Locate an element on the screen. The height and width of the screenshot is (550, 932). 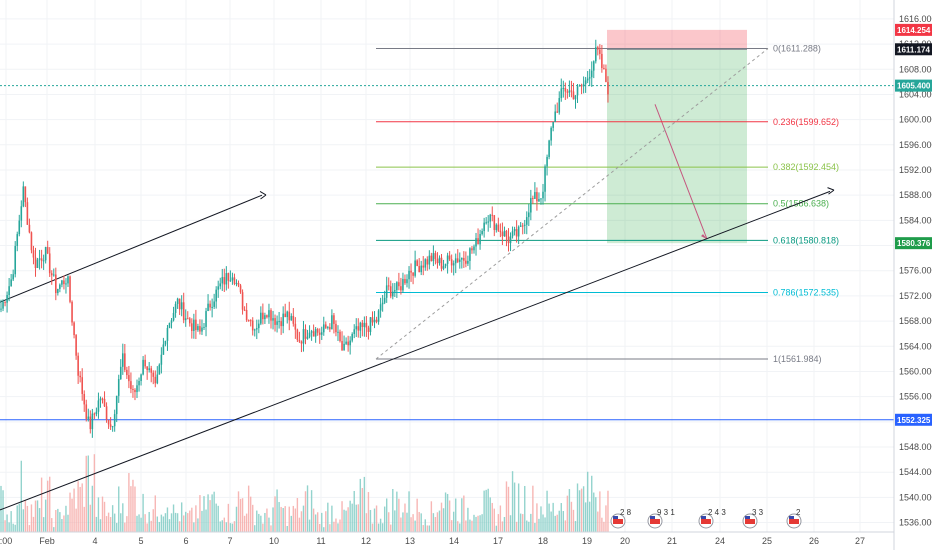
price-tick-label: 1616.000 is located at coordinates (915, 19).